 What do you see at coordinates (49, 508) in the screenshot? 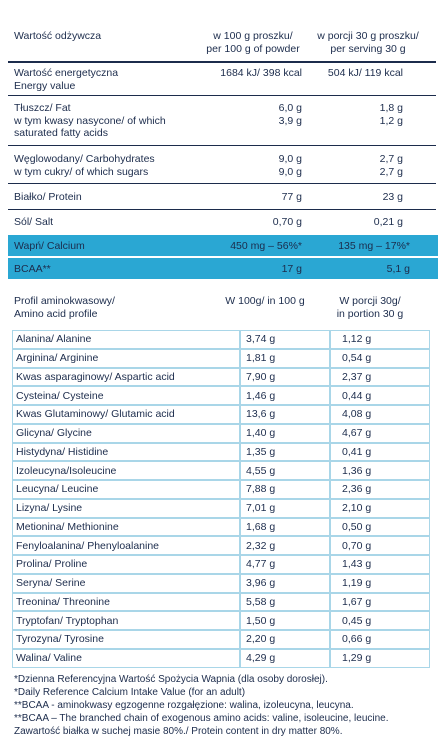
I see `amino-name: Lizyna/ Lysine` at bounding box center [49, 508].